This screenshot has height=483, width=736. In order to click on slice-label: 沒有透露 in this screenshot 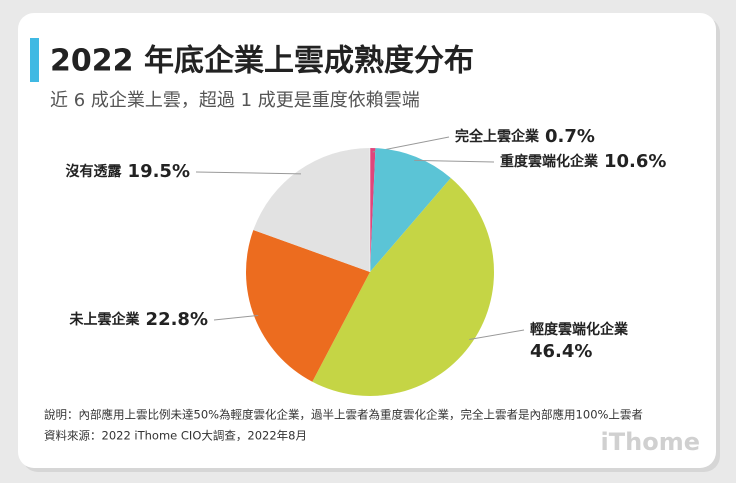, I will do `click(94, 171)`.